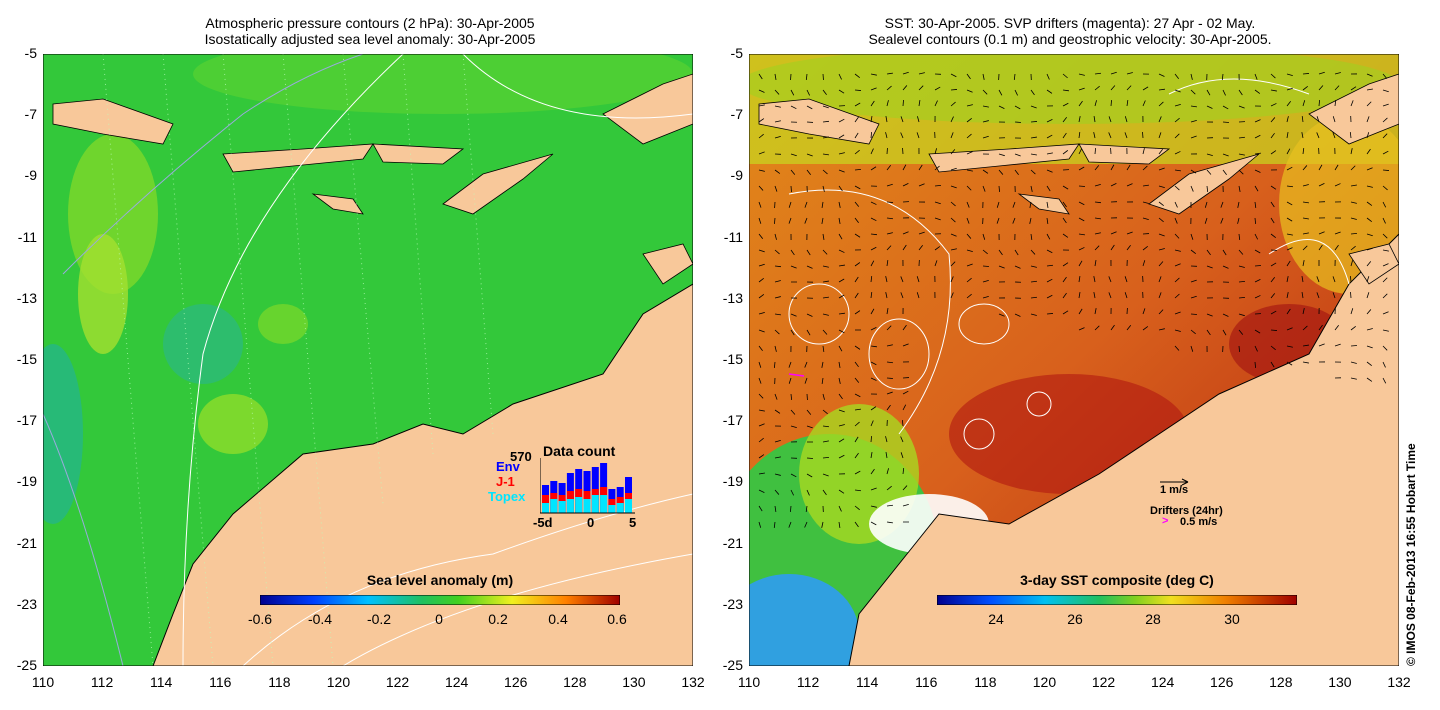  Describe the element at coordinates (440, 600) in the screenshot. I see `left-colorbar` at that location.